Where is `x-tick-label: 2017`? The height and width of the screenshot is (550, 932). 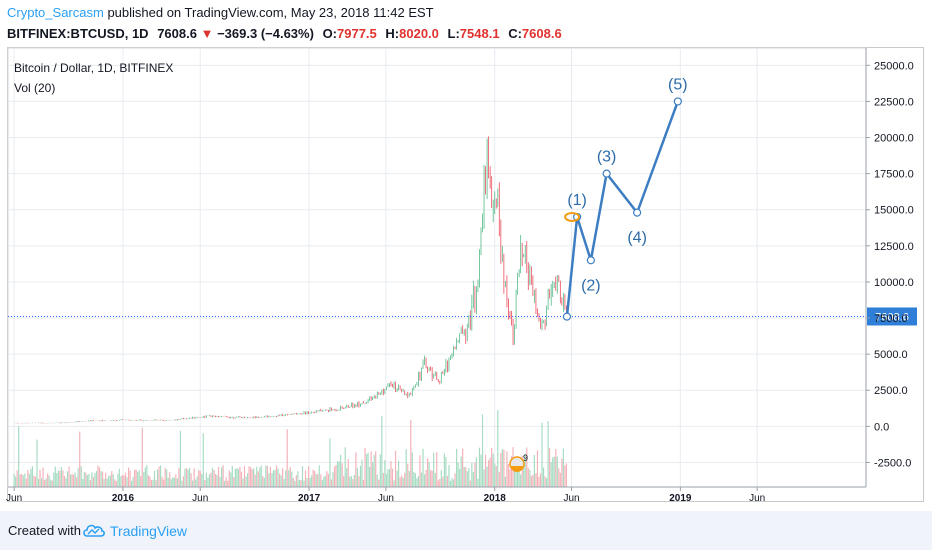 x-tick-label: 2017 is located at coordinates (309, 498).